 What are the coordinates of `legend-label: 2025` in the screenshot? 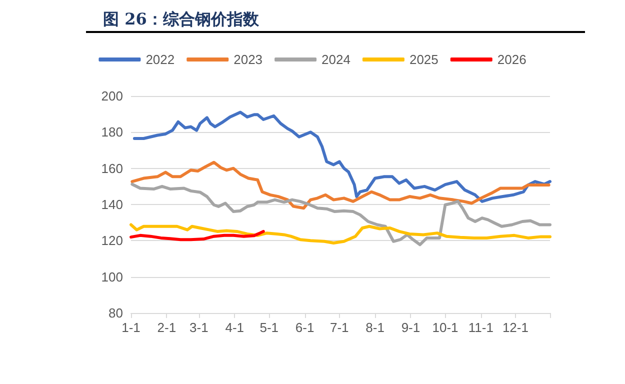 It's located at (423, 59).